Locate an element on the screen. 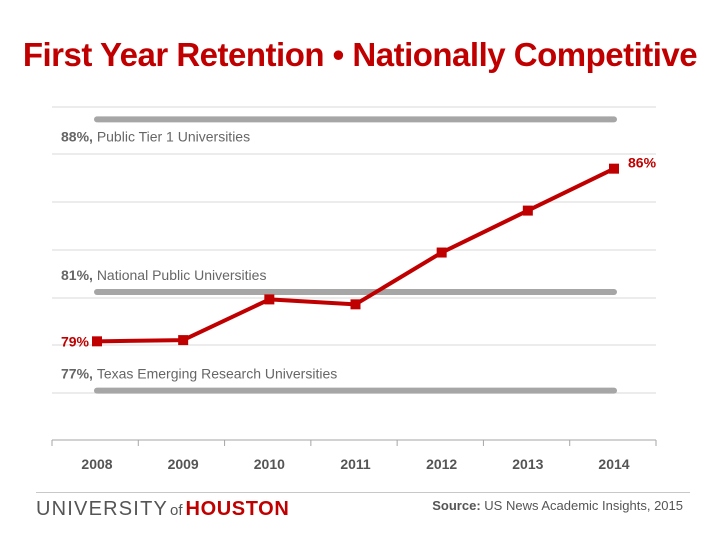 This screenshot has width=720, height=540. benchmark-name: Texas Emerging Research Universities is located at coordinates (217, 374).